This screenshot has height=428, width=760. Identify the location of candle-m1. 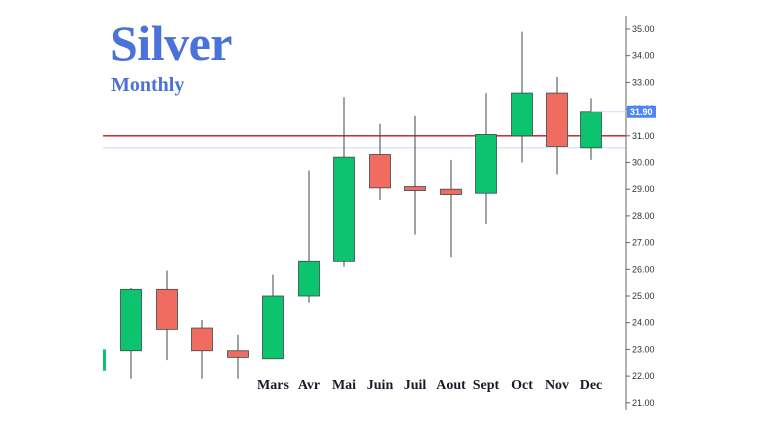
(131, 333).